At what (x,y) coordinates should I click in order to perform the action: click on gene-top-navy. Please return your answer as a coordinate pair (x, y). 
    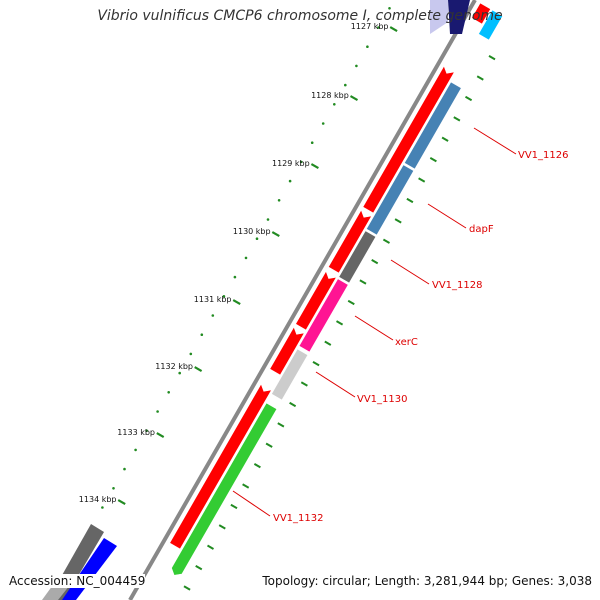
    Looking at the image, I should click on (459, 17).